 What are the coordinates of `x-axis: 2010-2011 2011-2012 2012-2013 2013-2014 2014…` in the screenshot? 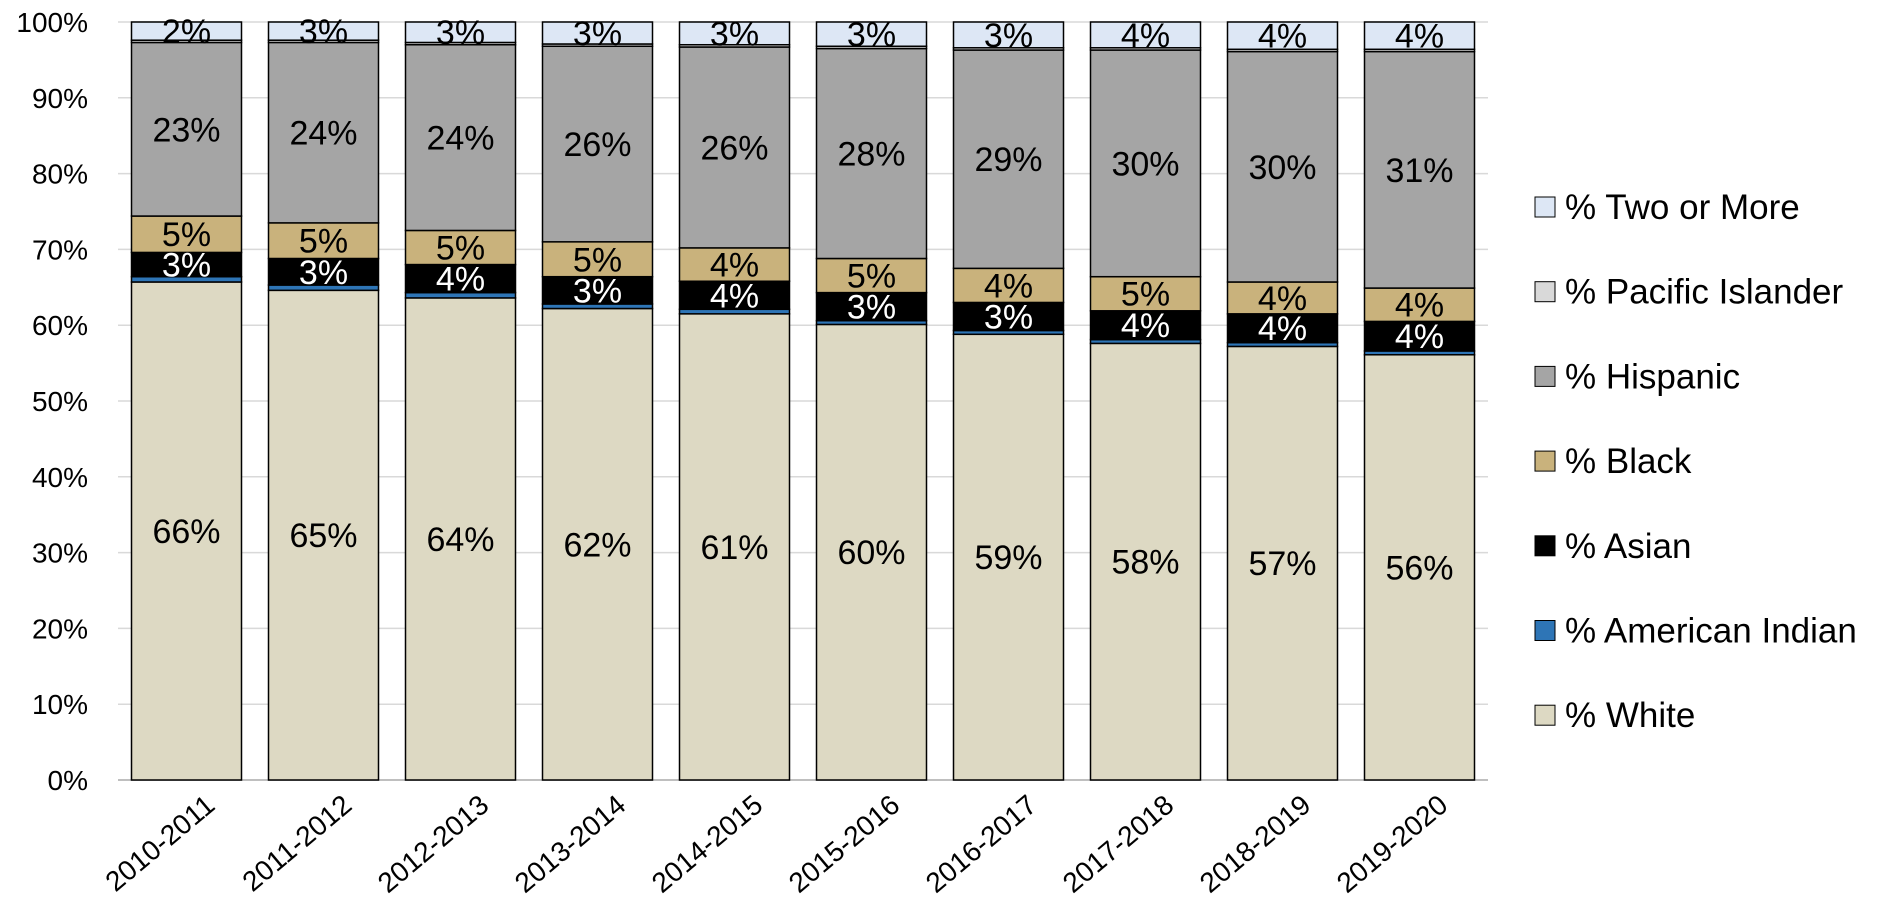 It's located at (776, 844).